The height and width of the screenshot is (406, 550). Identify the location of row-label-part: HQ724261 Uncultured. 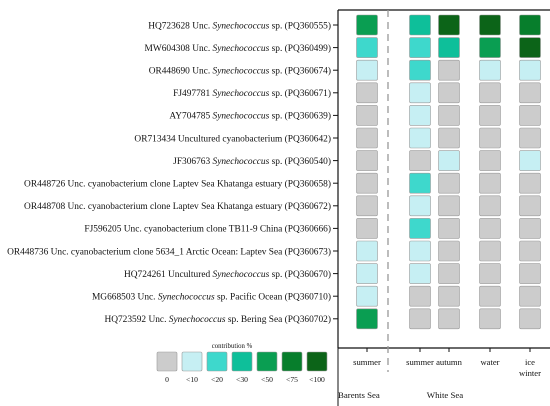
(168, 275).